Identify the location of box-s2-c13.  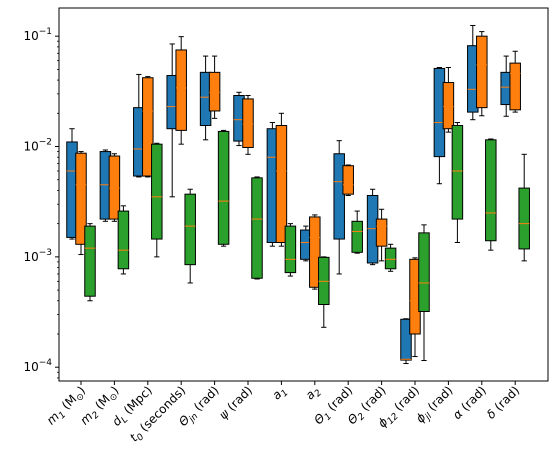
(524, 207).